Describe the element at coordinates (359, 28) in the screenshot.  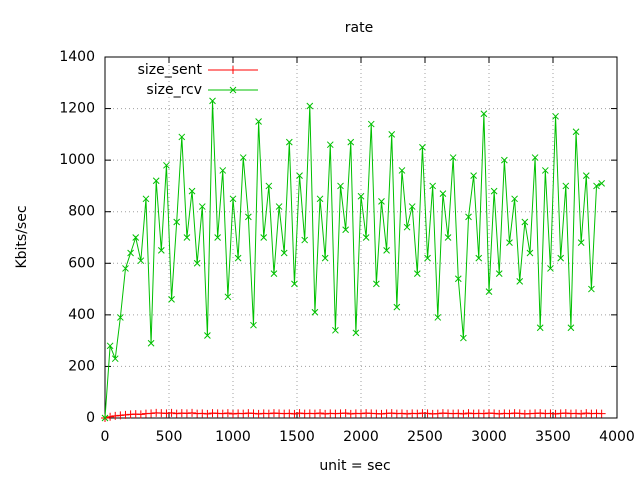
I see `chart-title: rate` at that location.